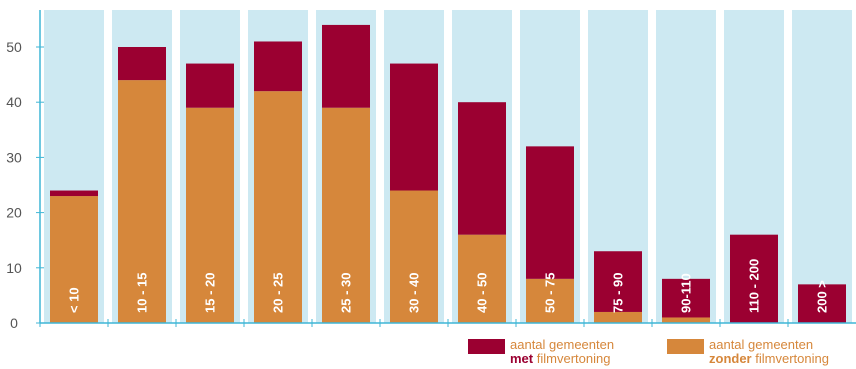 The image size is (856, 369). Describe the element at coordinates (821, 296) in the screenshot. I see `category-label: 200 >` at that location.